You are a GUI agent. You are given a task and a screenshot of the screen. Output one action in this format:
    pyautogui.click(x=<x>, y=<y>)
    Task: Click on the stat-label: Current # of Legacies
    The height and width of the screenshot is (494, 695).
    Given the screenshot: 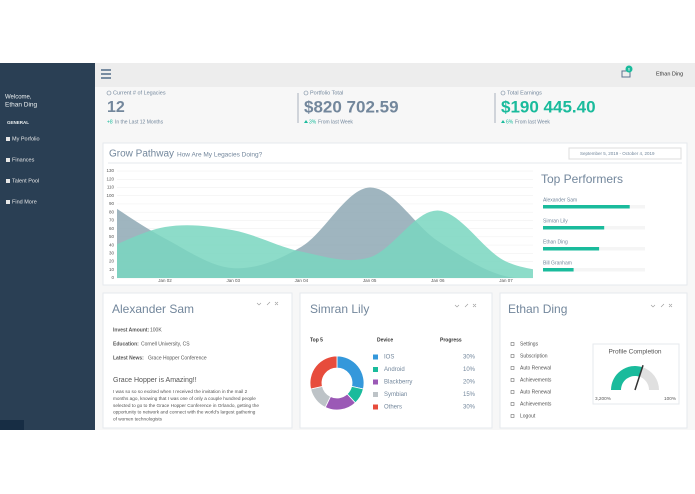 What is the action you would take?
    pyautogui.click(x=139, y=93)
    